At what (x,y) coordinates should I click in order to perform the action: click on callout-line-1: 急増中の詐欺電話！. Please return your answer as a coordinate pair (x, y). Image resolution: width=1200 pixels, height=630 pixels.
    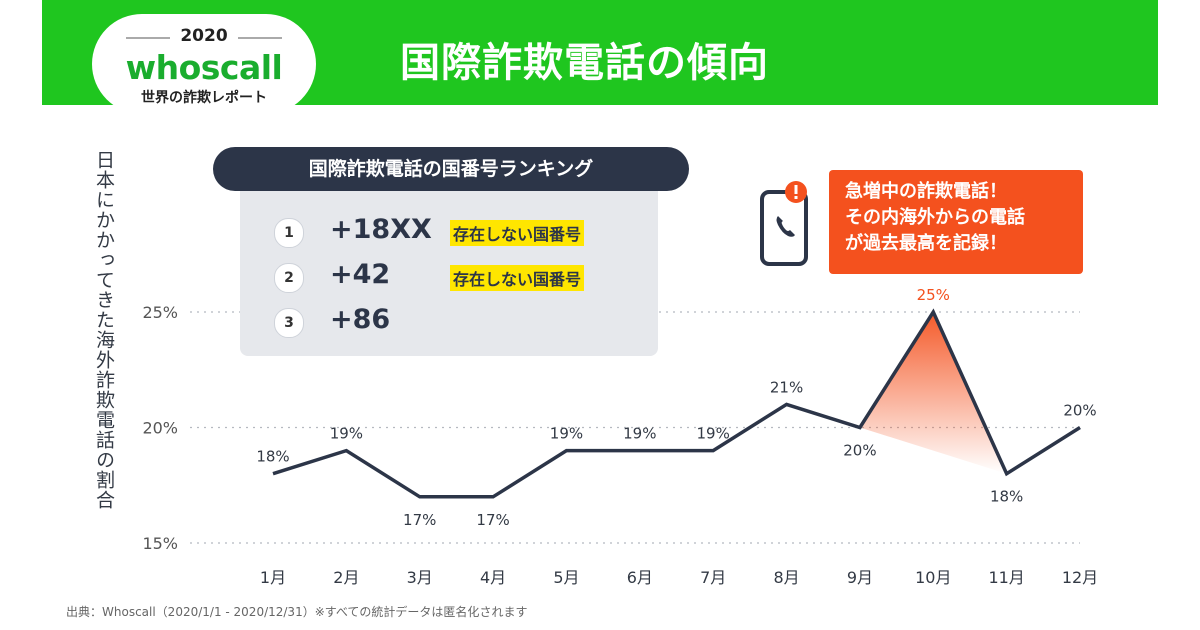
    Looking at the image, I should click on (926, 191).